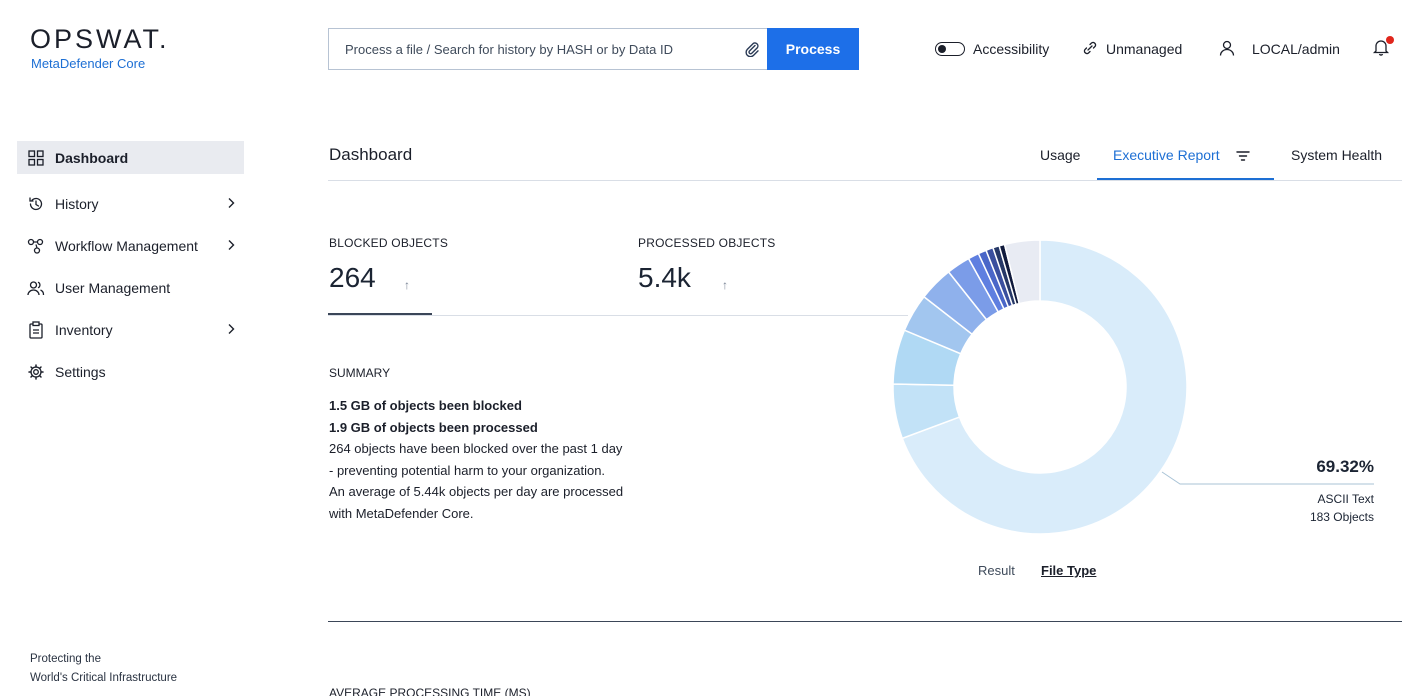 This screenshot has width=1416, height=696. What do you see at coordinates (100, 39) in the screenshot?
I see `opswat-logo: OPSWAT.` at bounding box center [100, 39].